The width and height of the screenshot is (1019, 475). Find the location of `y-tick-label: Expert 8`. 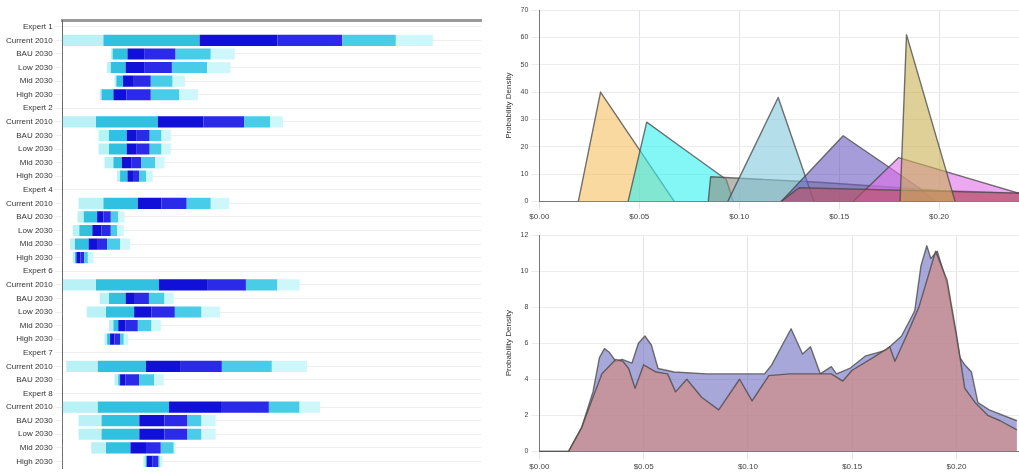

y-tick-label: Expert 8 is located at coordinates (38, 393).